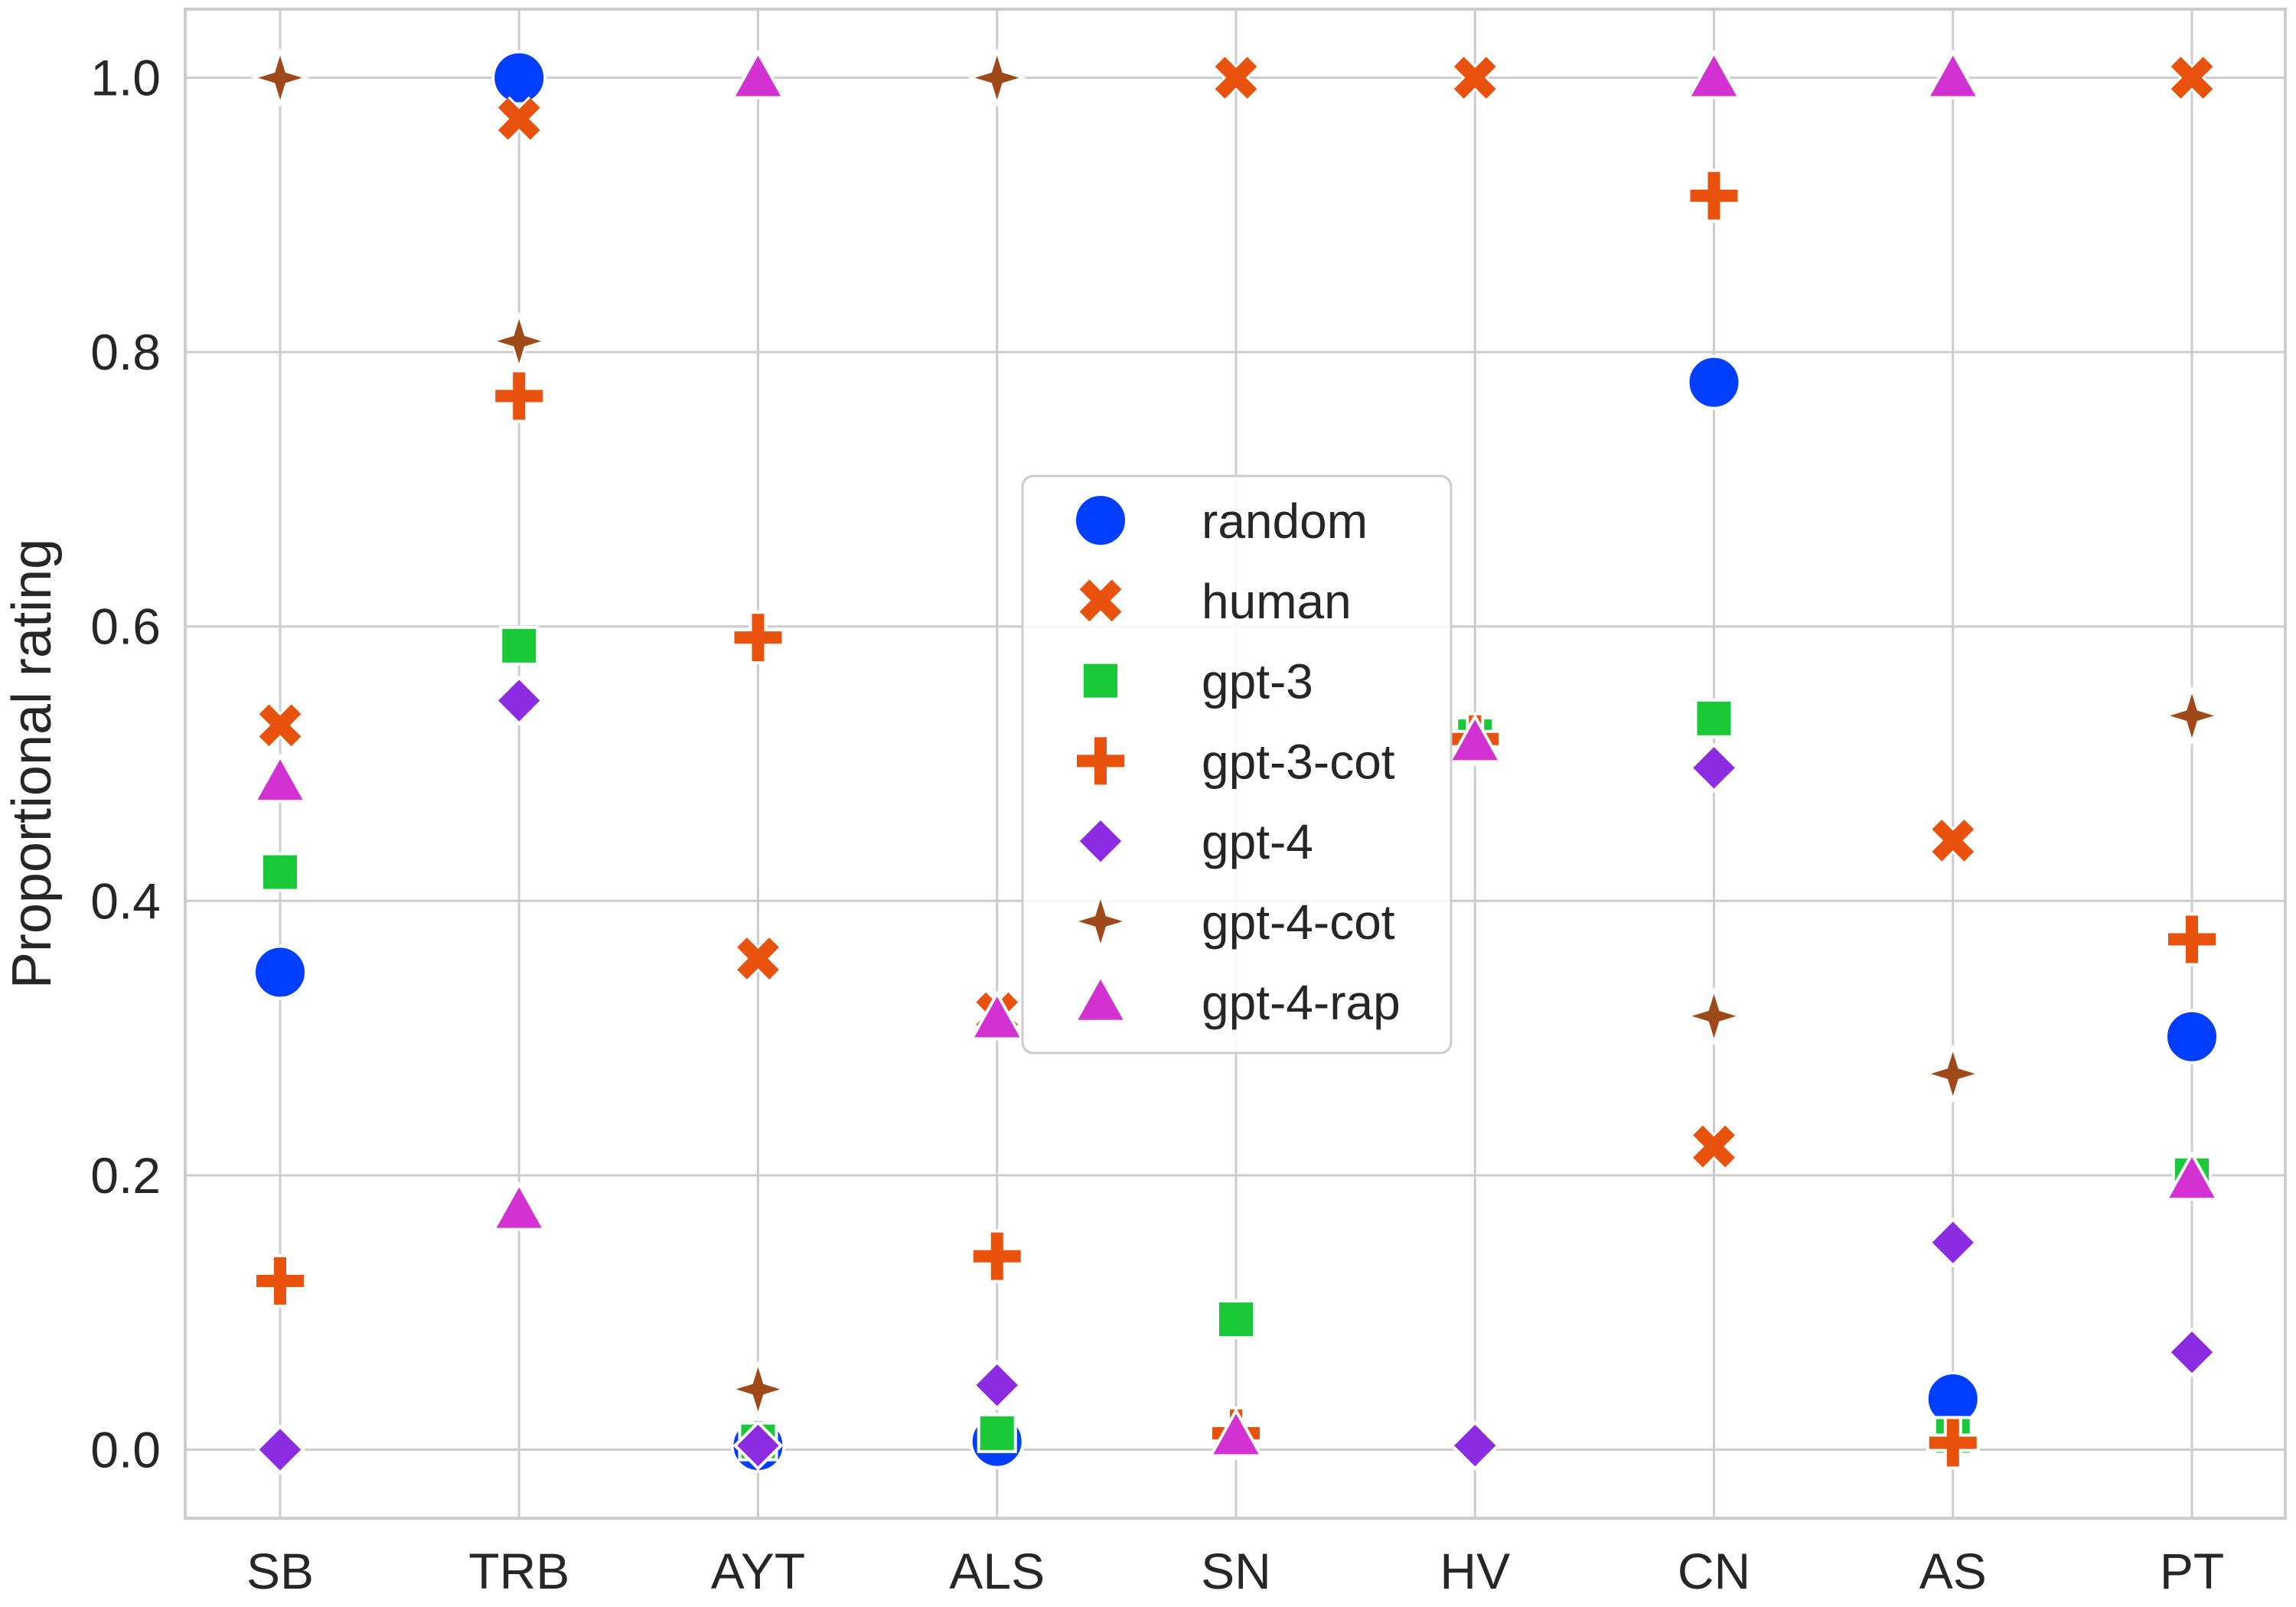 This screenshot has width=2296, height=1607. What do you see at coordinates (125, 352) in the screenshot?
I see `y-tick-label: 0.8` at bounding box center [125, 352].